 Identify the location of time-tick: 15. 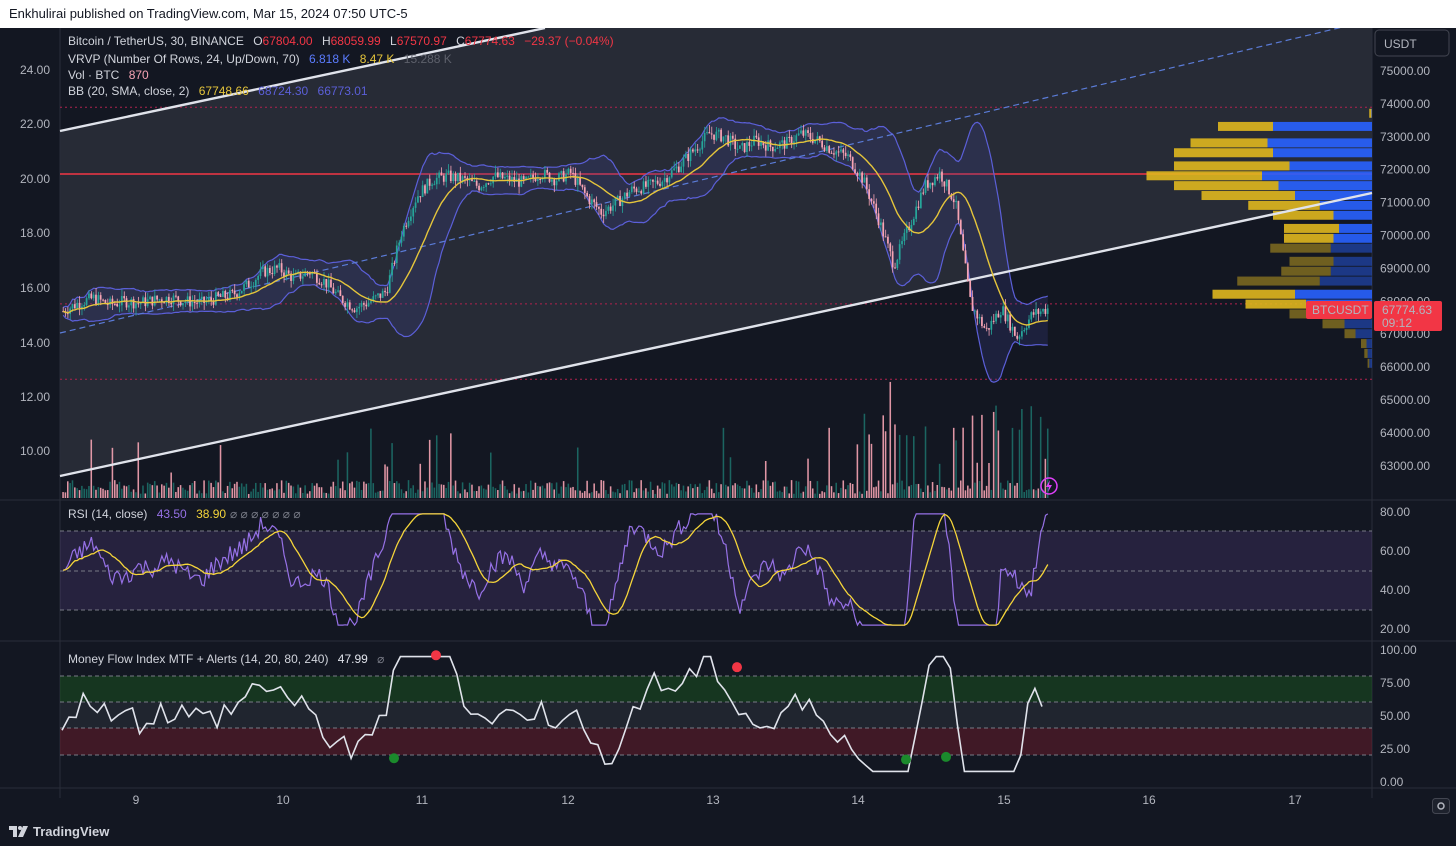
(1004, 800).